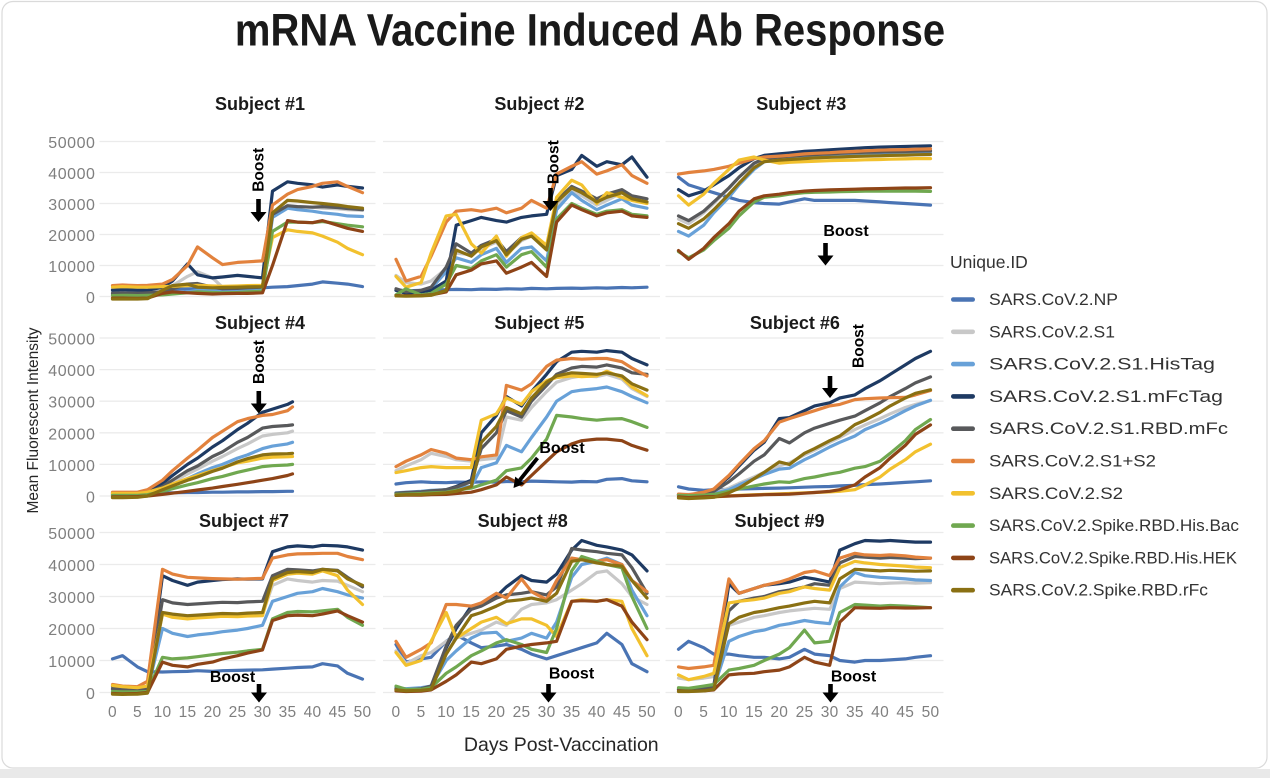 This screenshot has width=1270, height=783. What do you see at coordinates (795, 323) in the screenshot?
I see `svg-text: Subject #6` at bounding box center [795, 323].